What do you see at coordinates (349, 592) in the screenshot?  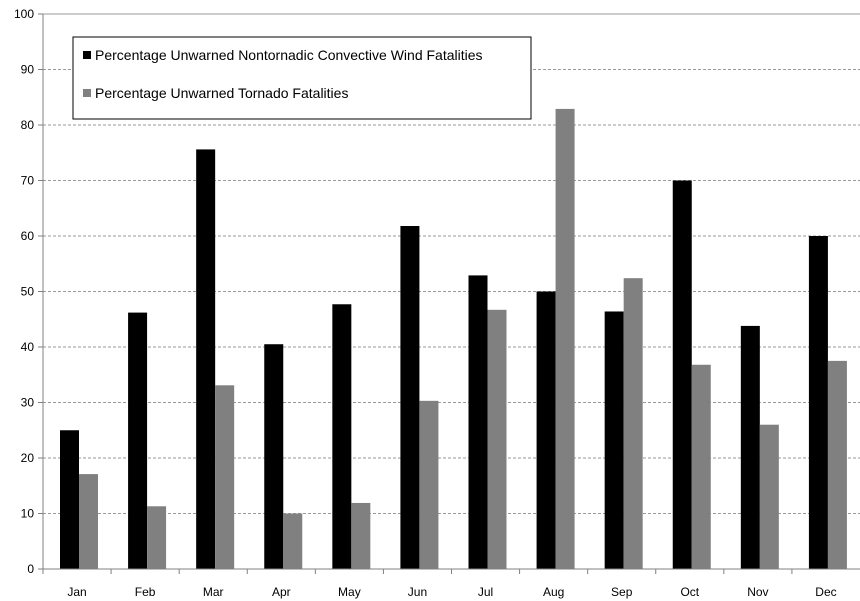 I see `x-tick-label: May` at bounding box center [349, 592].